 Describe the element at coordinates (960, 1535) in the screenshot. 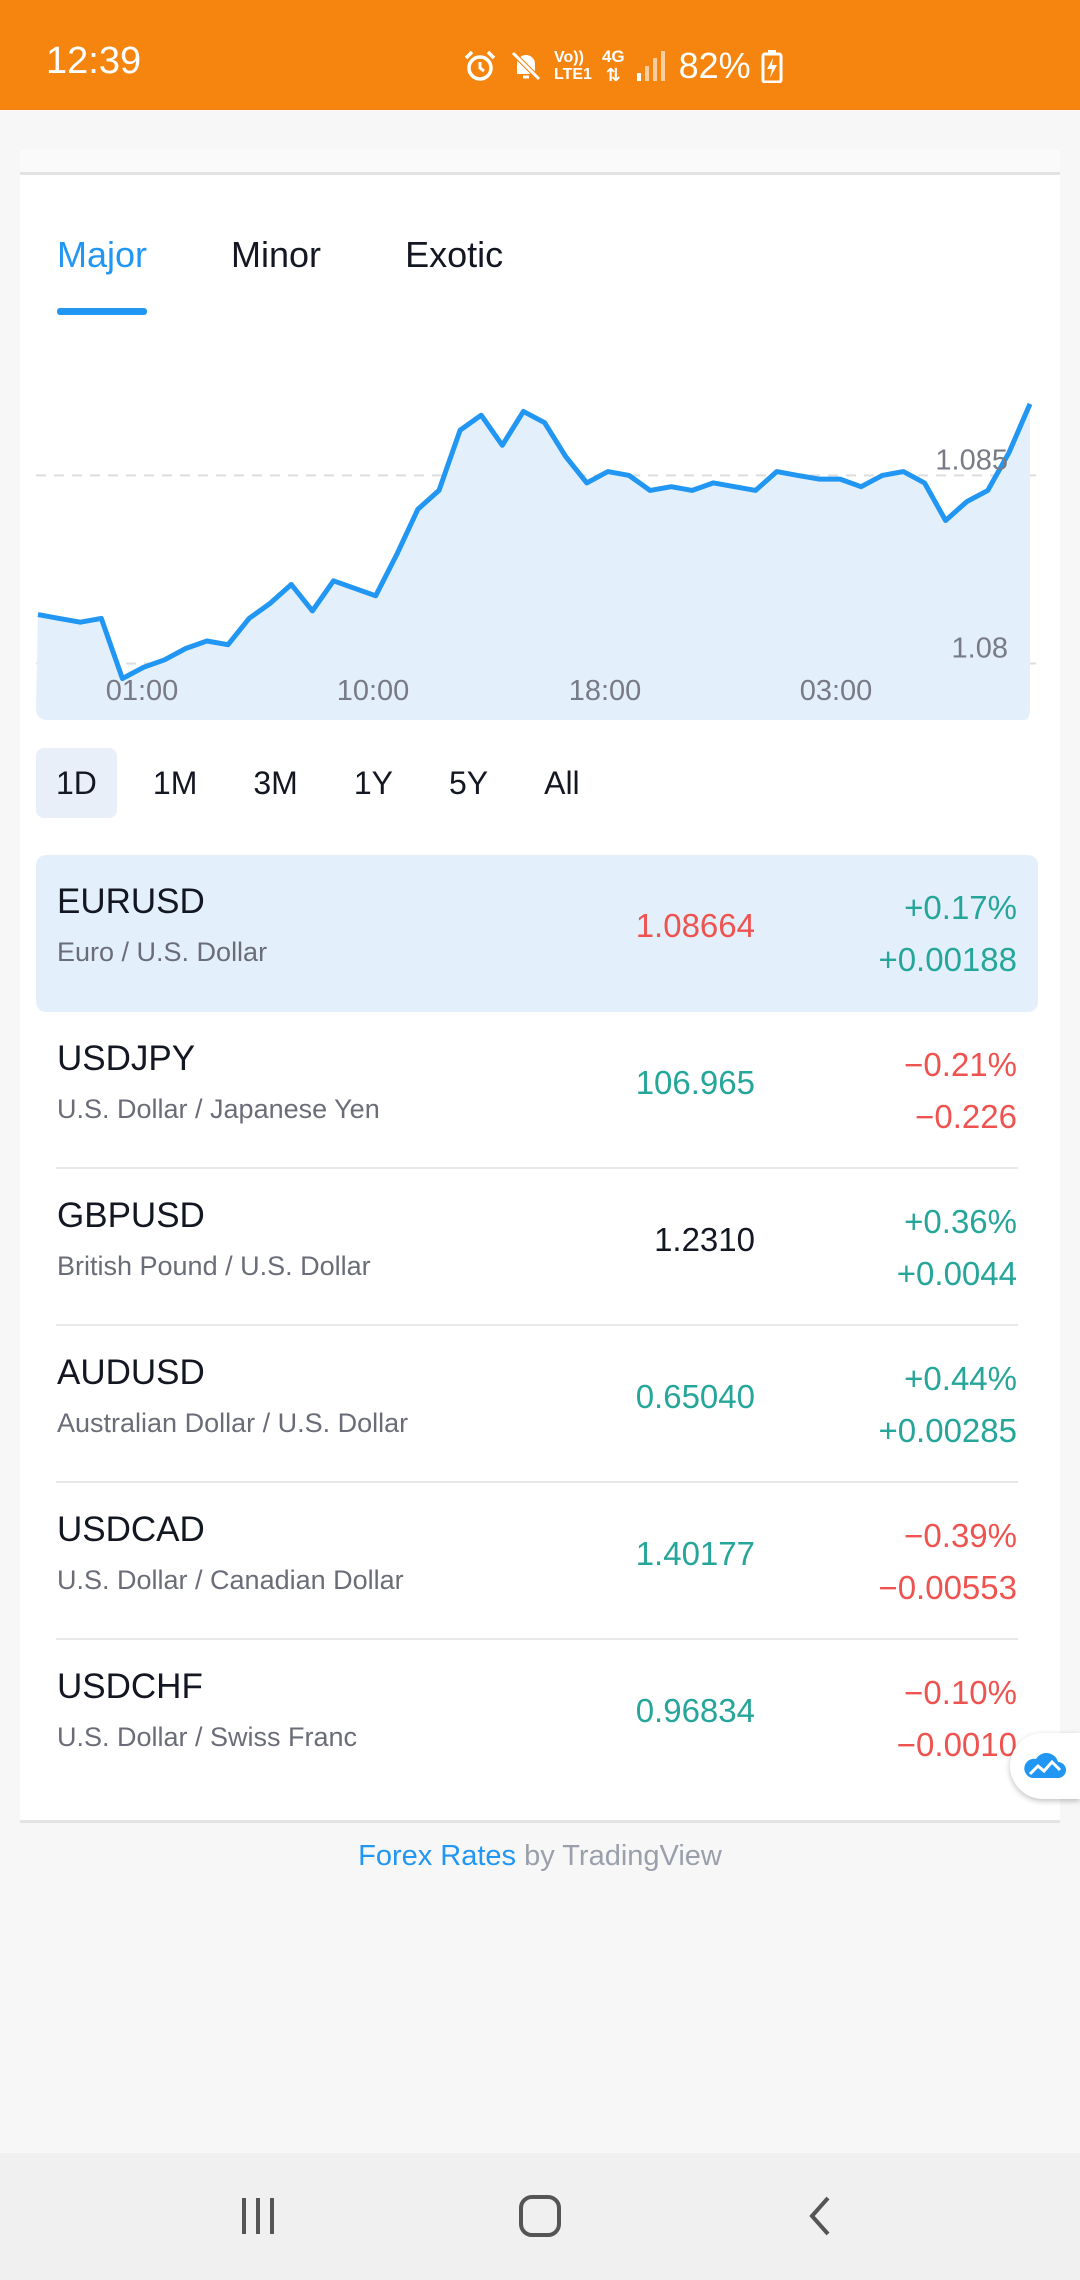

I see `pair-change-percent: −0.39%` at that location.